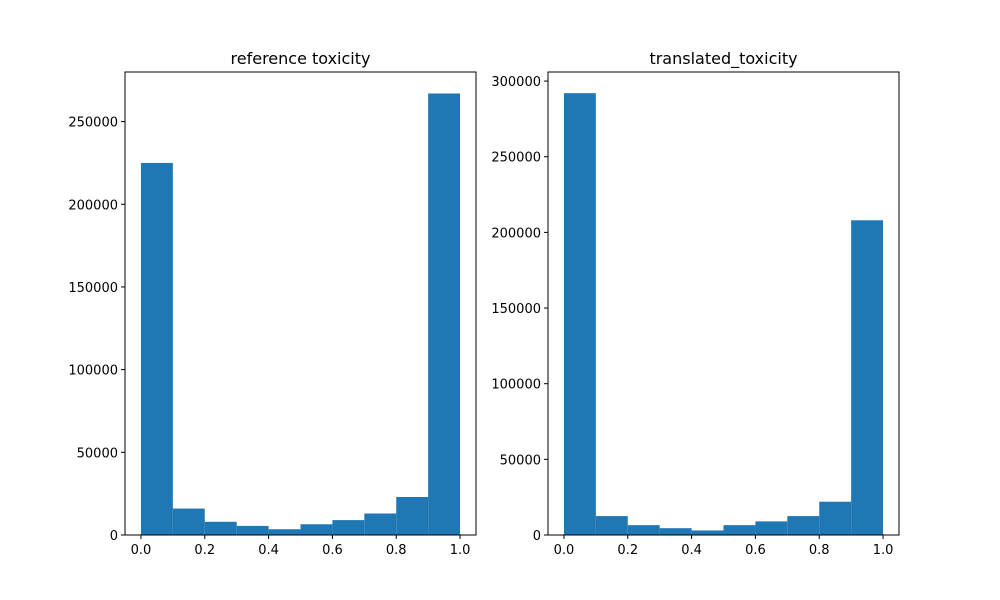 The height and width of the screenshot is (600, 1000). I want to click on y-axis-ticks: 0 50000 100000 150000 200000 250000 300000, so click(519, 309).